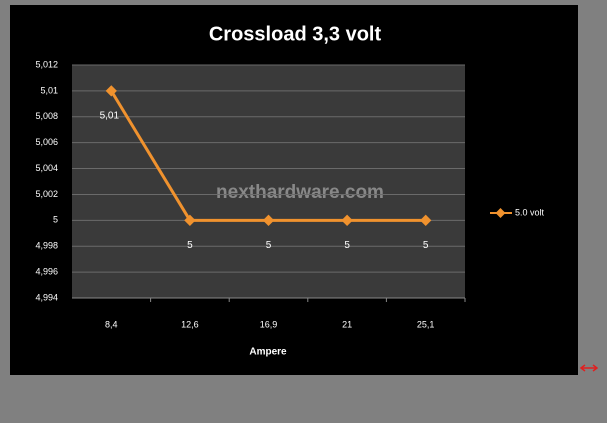  What do you see at coordinates (268, 352) in the screenshot?
I see `x-axis-title: Ampere` at bounding box center [268, 352].